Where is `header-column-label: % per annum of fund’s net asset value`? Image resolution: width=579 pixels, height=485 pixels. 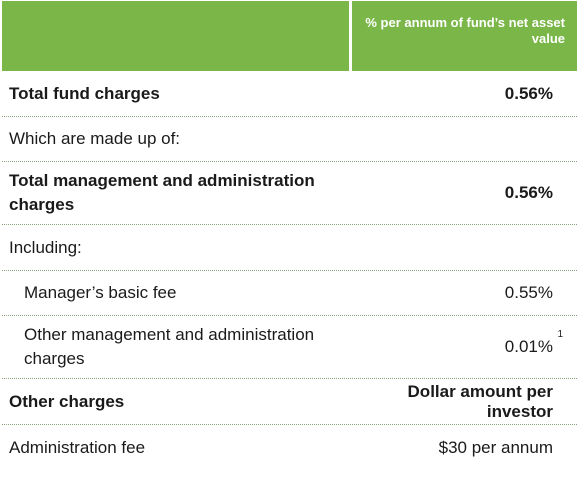 header-column-label: % per annum of fund’s net asset value is located at coordinates (464, 36).